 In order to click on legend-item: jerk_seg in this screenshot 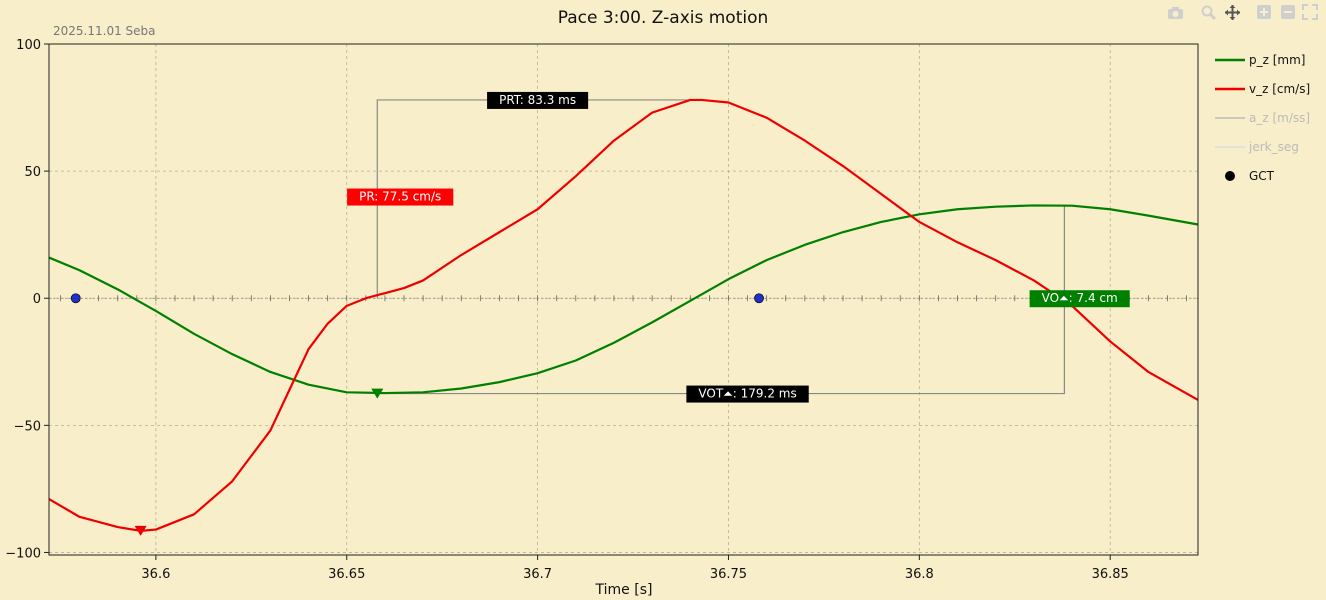, I will do `click(1257, 147)`.